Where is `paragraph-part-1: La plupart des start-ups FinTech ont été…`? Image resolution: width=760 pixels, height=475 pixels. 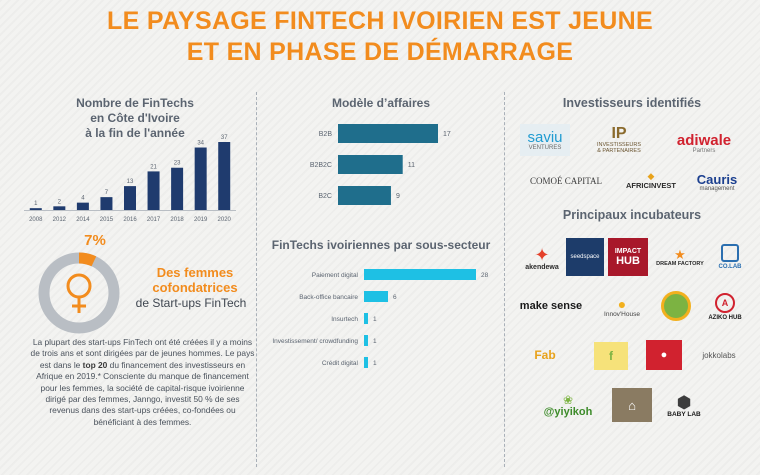
paragraph-part-1: La plupart des start-ups FinTech ont été… is located at coordinates (142, 353).